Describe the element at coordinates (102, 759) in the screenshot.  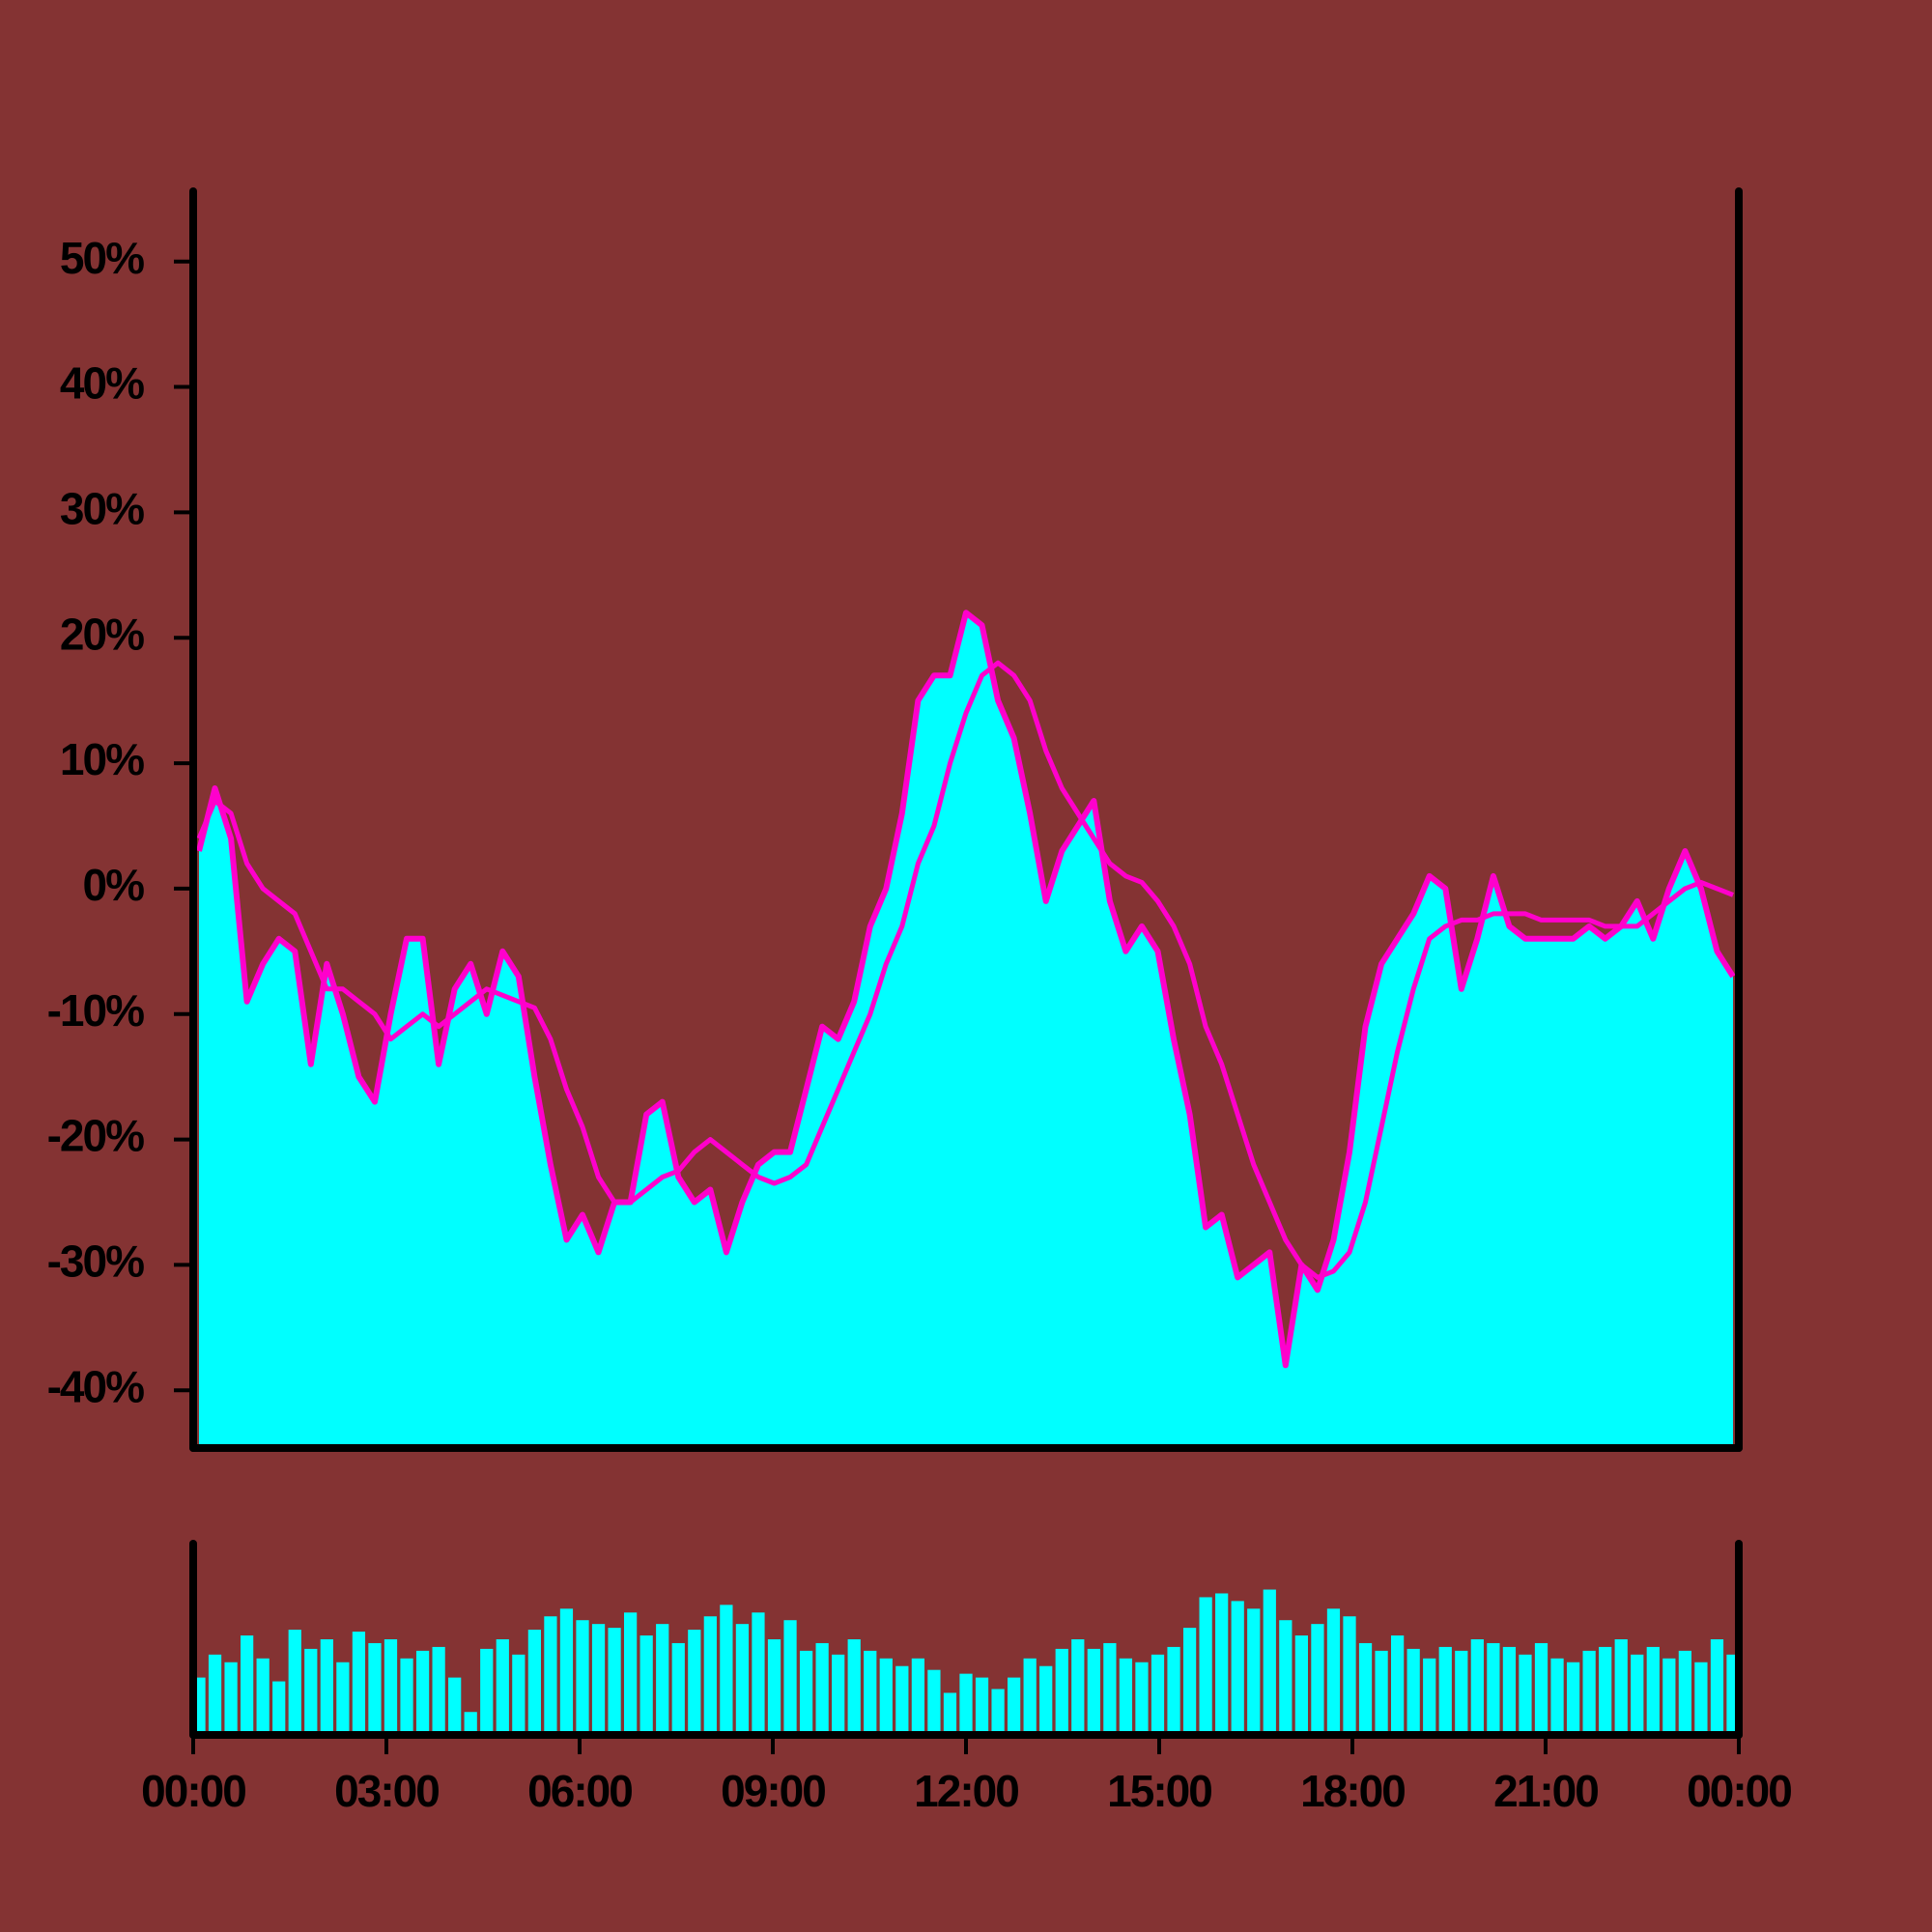
I see `y-tick-label: 10%` at that location.